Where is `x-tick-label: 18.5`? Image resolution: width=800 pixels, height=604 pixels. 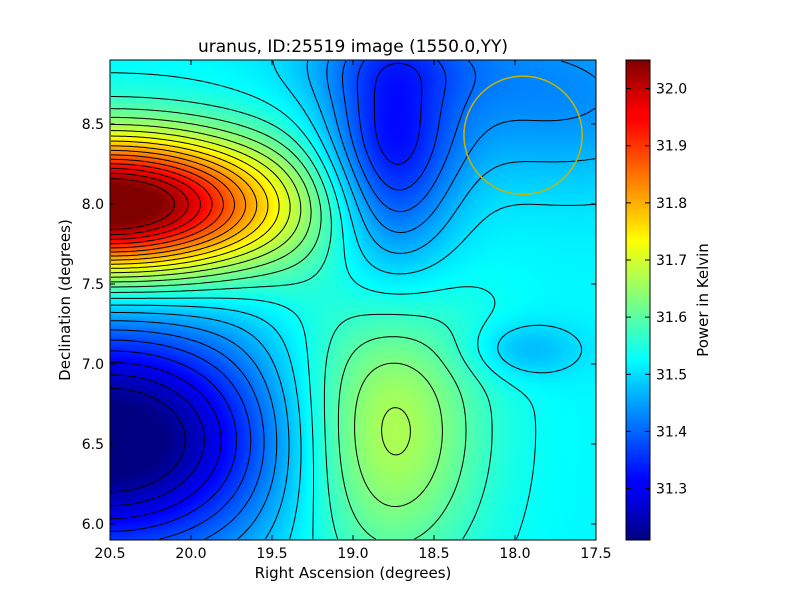
x-tick-label: 18.5 is located at coordinates (433, 554).